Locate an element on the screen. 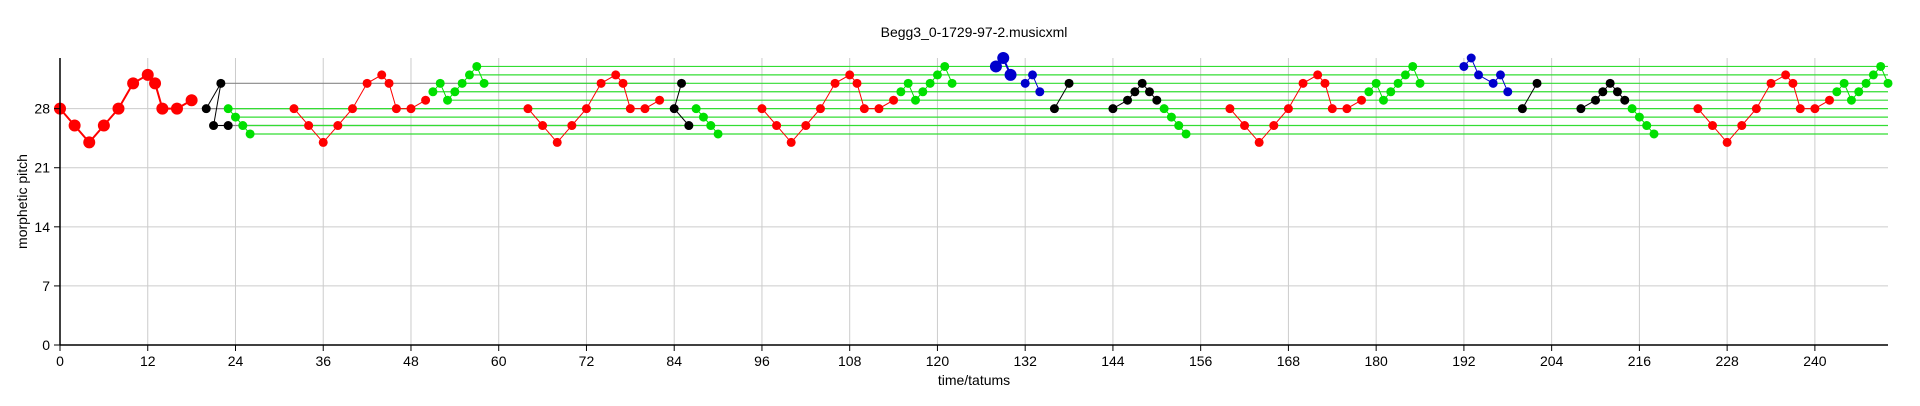  y-tick-label: 7 is located at coordinates (46, 286).